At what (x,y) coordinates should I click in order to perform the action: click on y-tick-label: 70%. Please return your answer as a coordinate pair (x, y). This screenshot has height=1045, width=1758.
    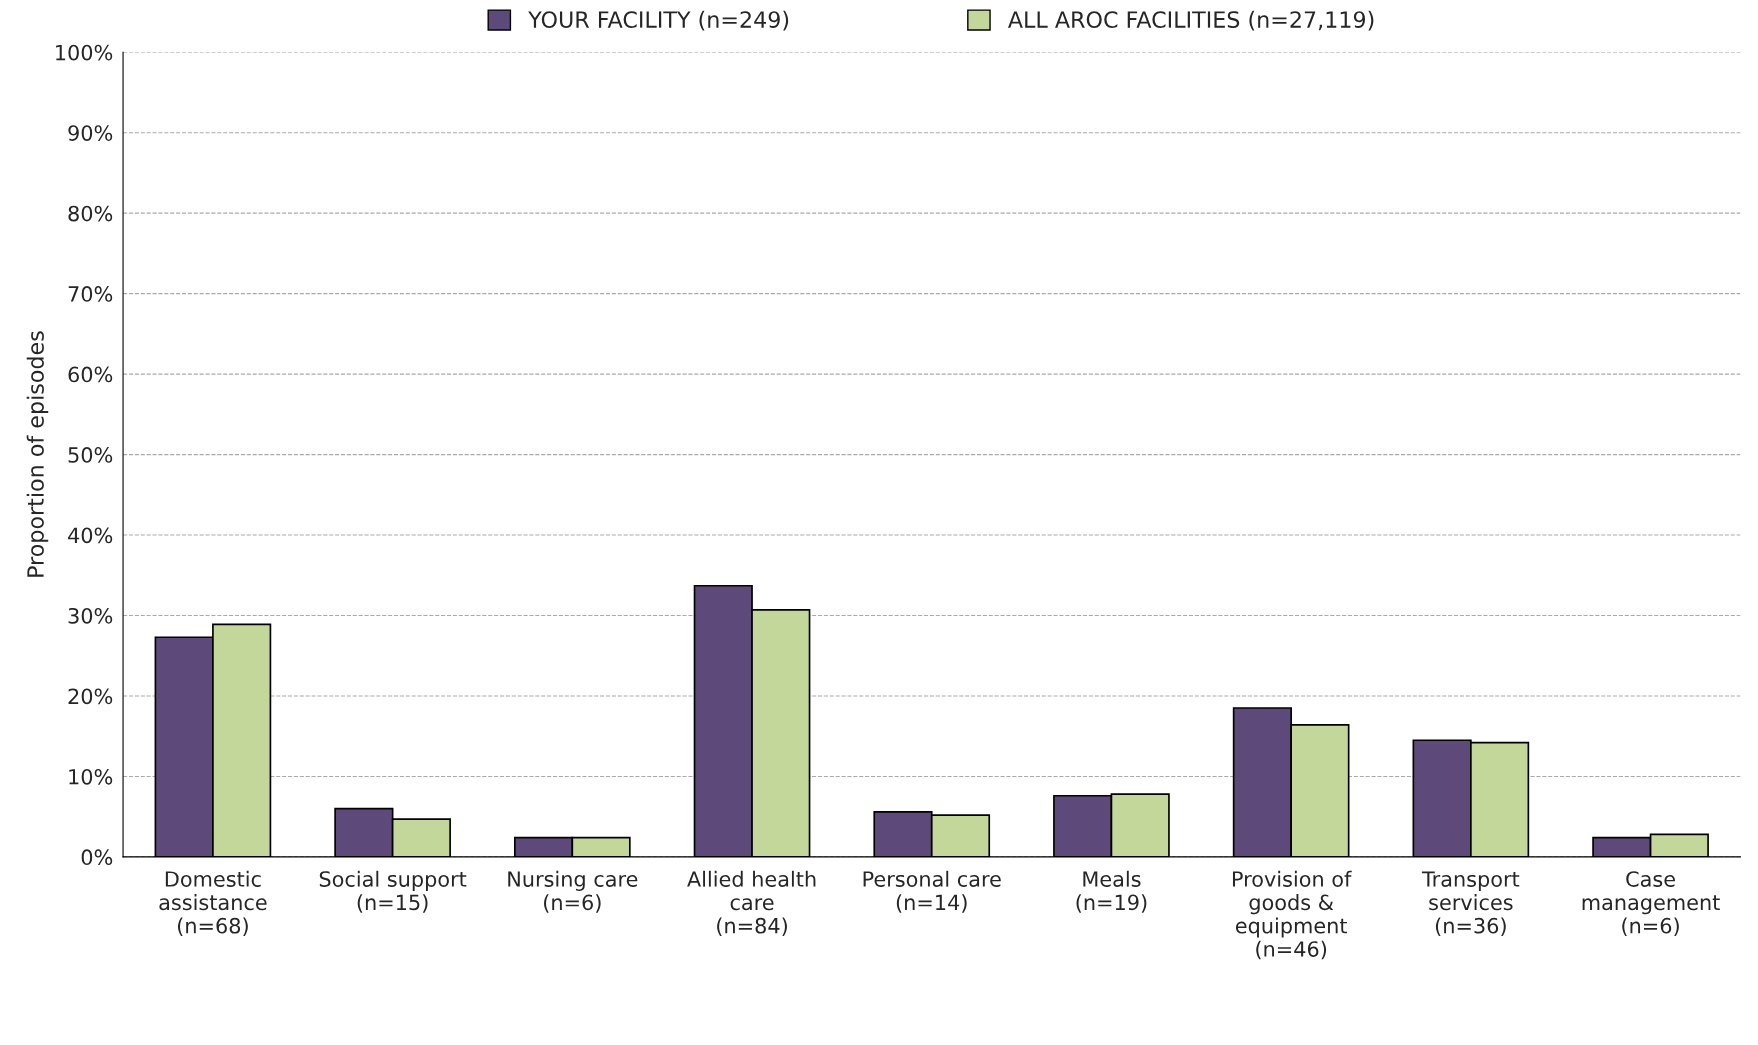
    Looking at the image, I should click on (90, 294).